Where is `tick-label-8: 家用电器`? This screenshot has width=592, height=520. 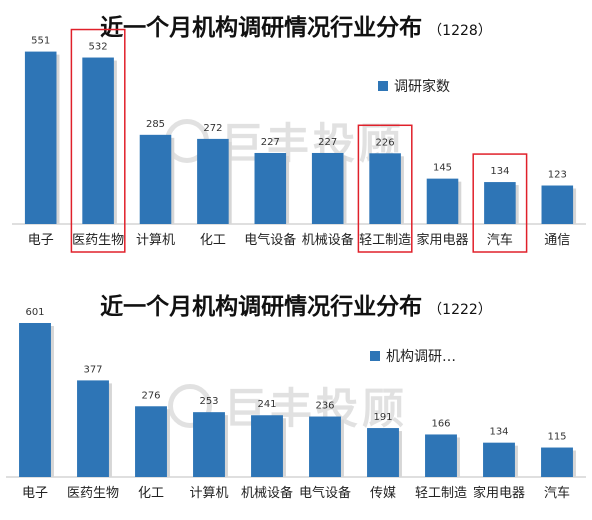
tick-label-8: 家用电器 is located at coordinates (442, 240).